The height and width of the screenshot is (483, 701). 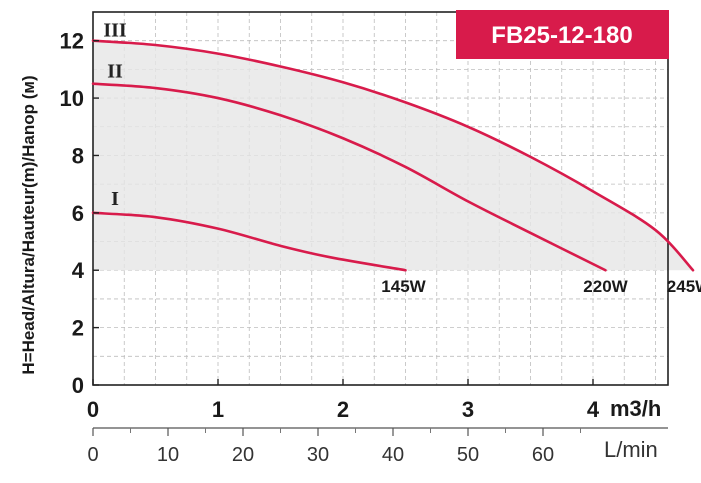 What do you see at coordinates (468, 455) in the screenshot?
I see `x2-tick-label: 50` at bounding box center [468, 455].